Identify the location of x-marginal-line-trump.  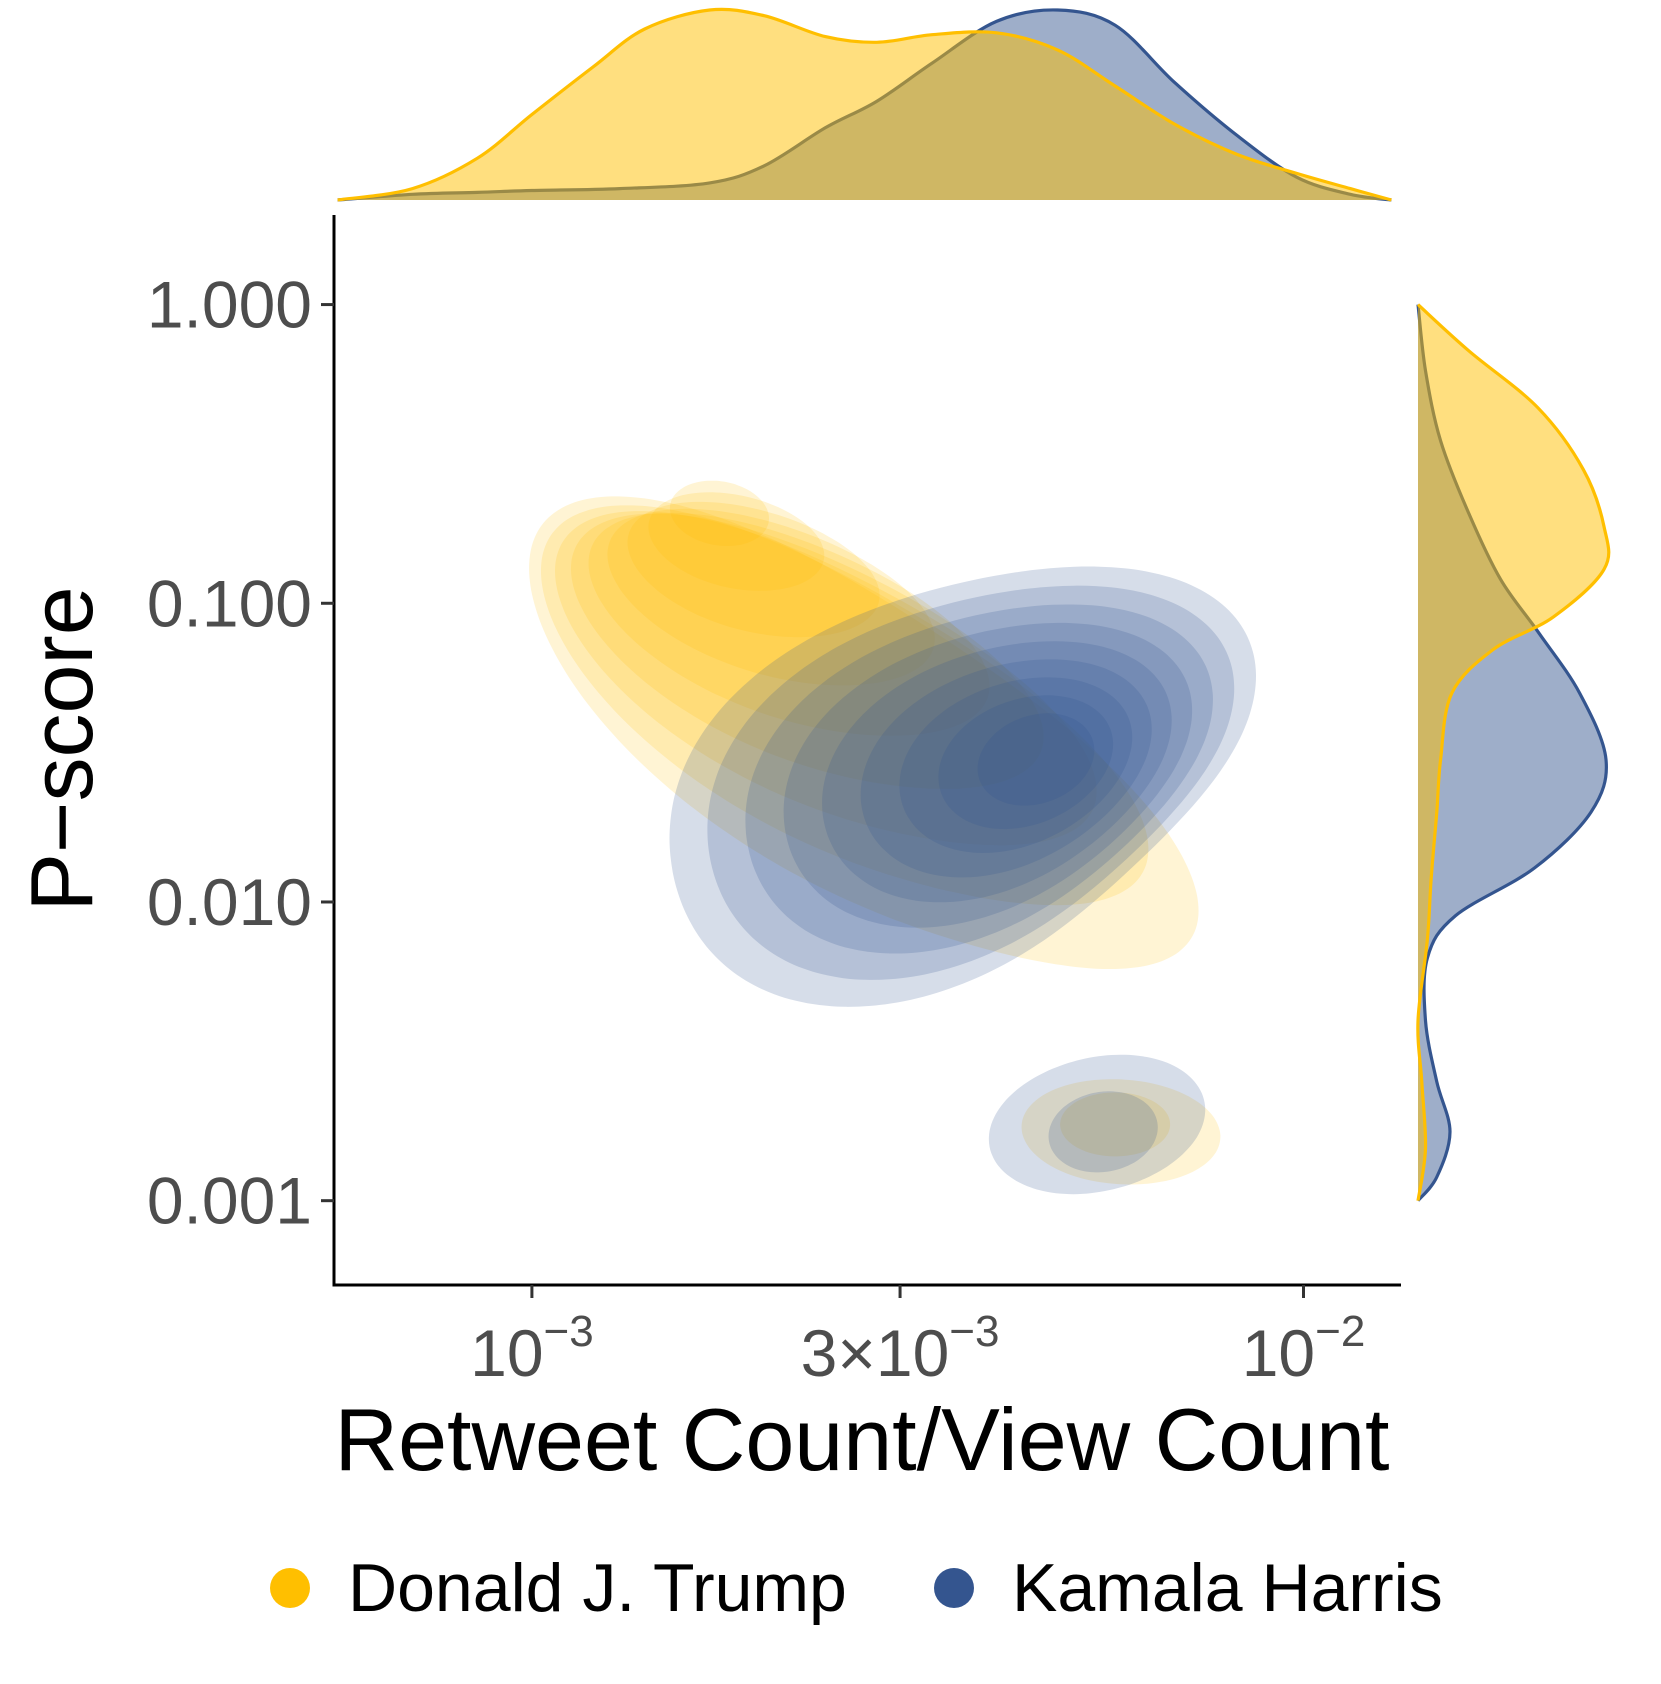
(864, 104).